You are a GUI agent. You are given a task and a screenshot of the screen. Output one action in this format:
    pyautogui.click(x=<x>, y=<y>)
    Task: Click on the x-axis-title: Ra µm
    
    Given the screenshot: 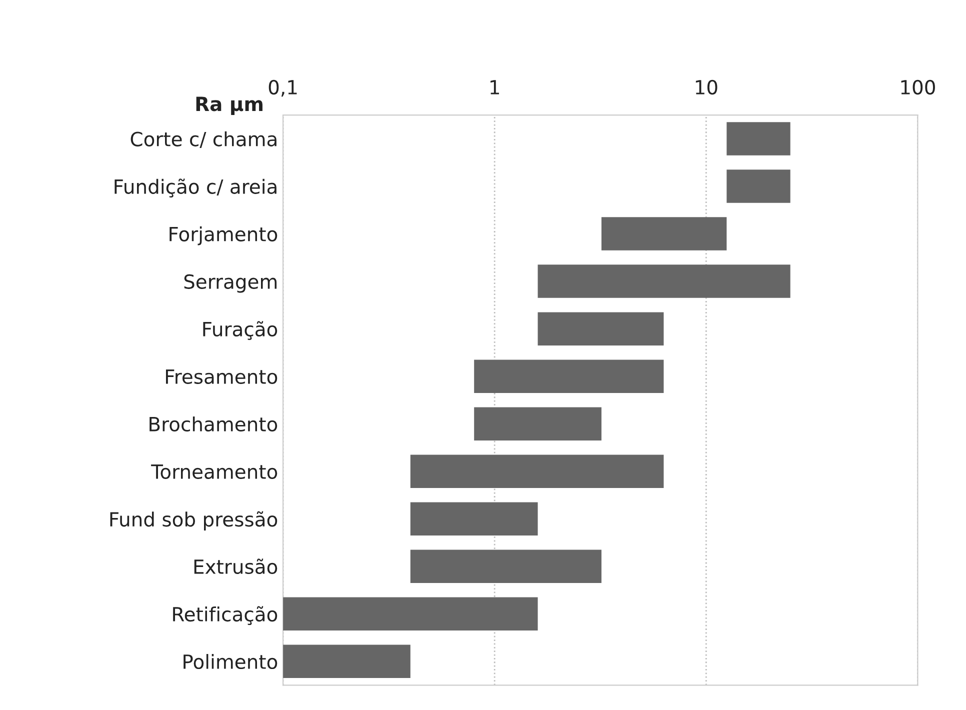 What is the action you would take?
    pyautogui.click(x=229, y=106)
    